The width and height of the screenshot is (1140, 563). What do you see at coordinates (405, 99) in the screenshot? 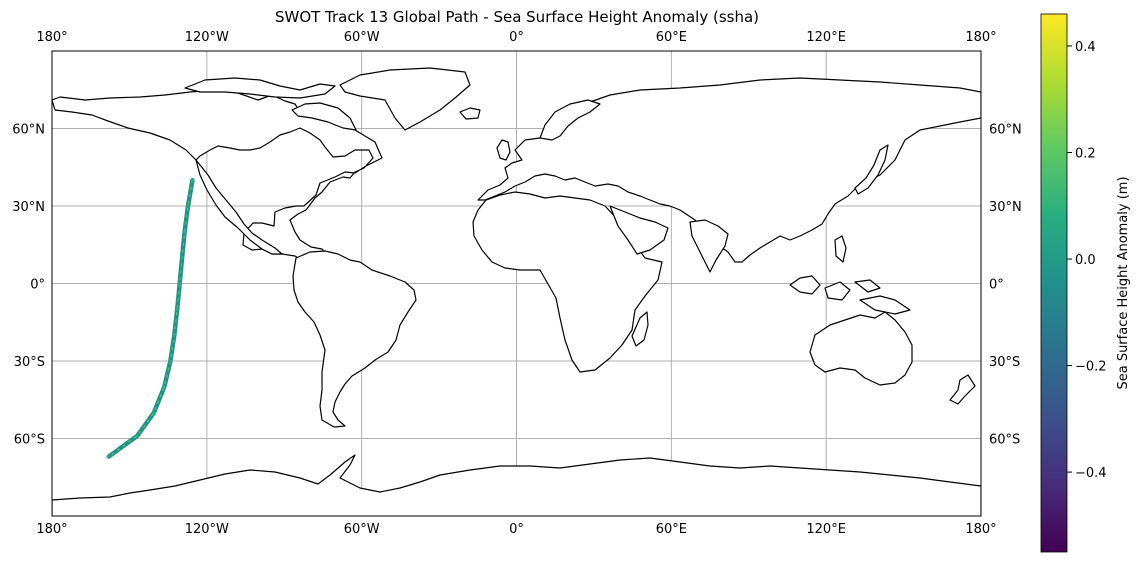
I see `greenland-coast` at bounding box center [405, 99].